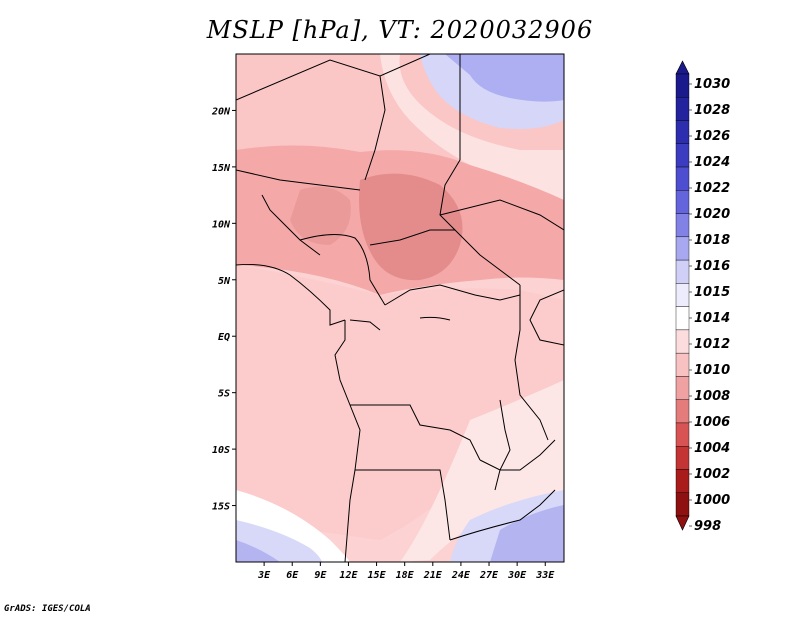 The image size is (800, 618). I want to click on y-tick-label: 10S, so click(221, 450).